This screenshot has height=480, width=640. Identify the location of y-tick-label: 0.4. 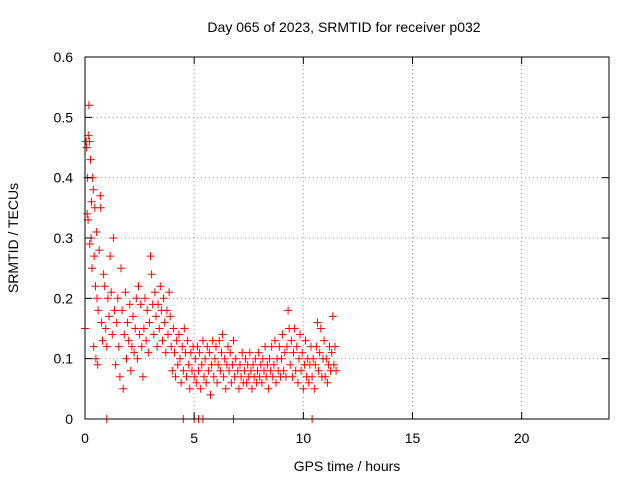
(64, 178).